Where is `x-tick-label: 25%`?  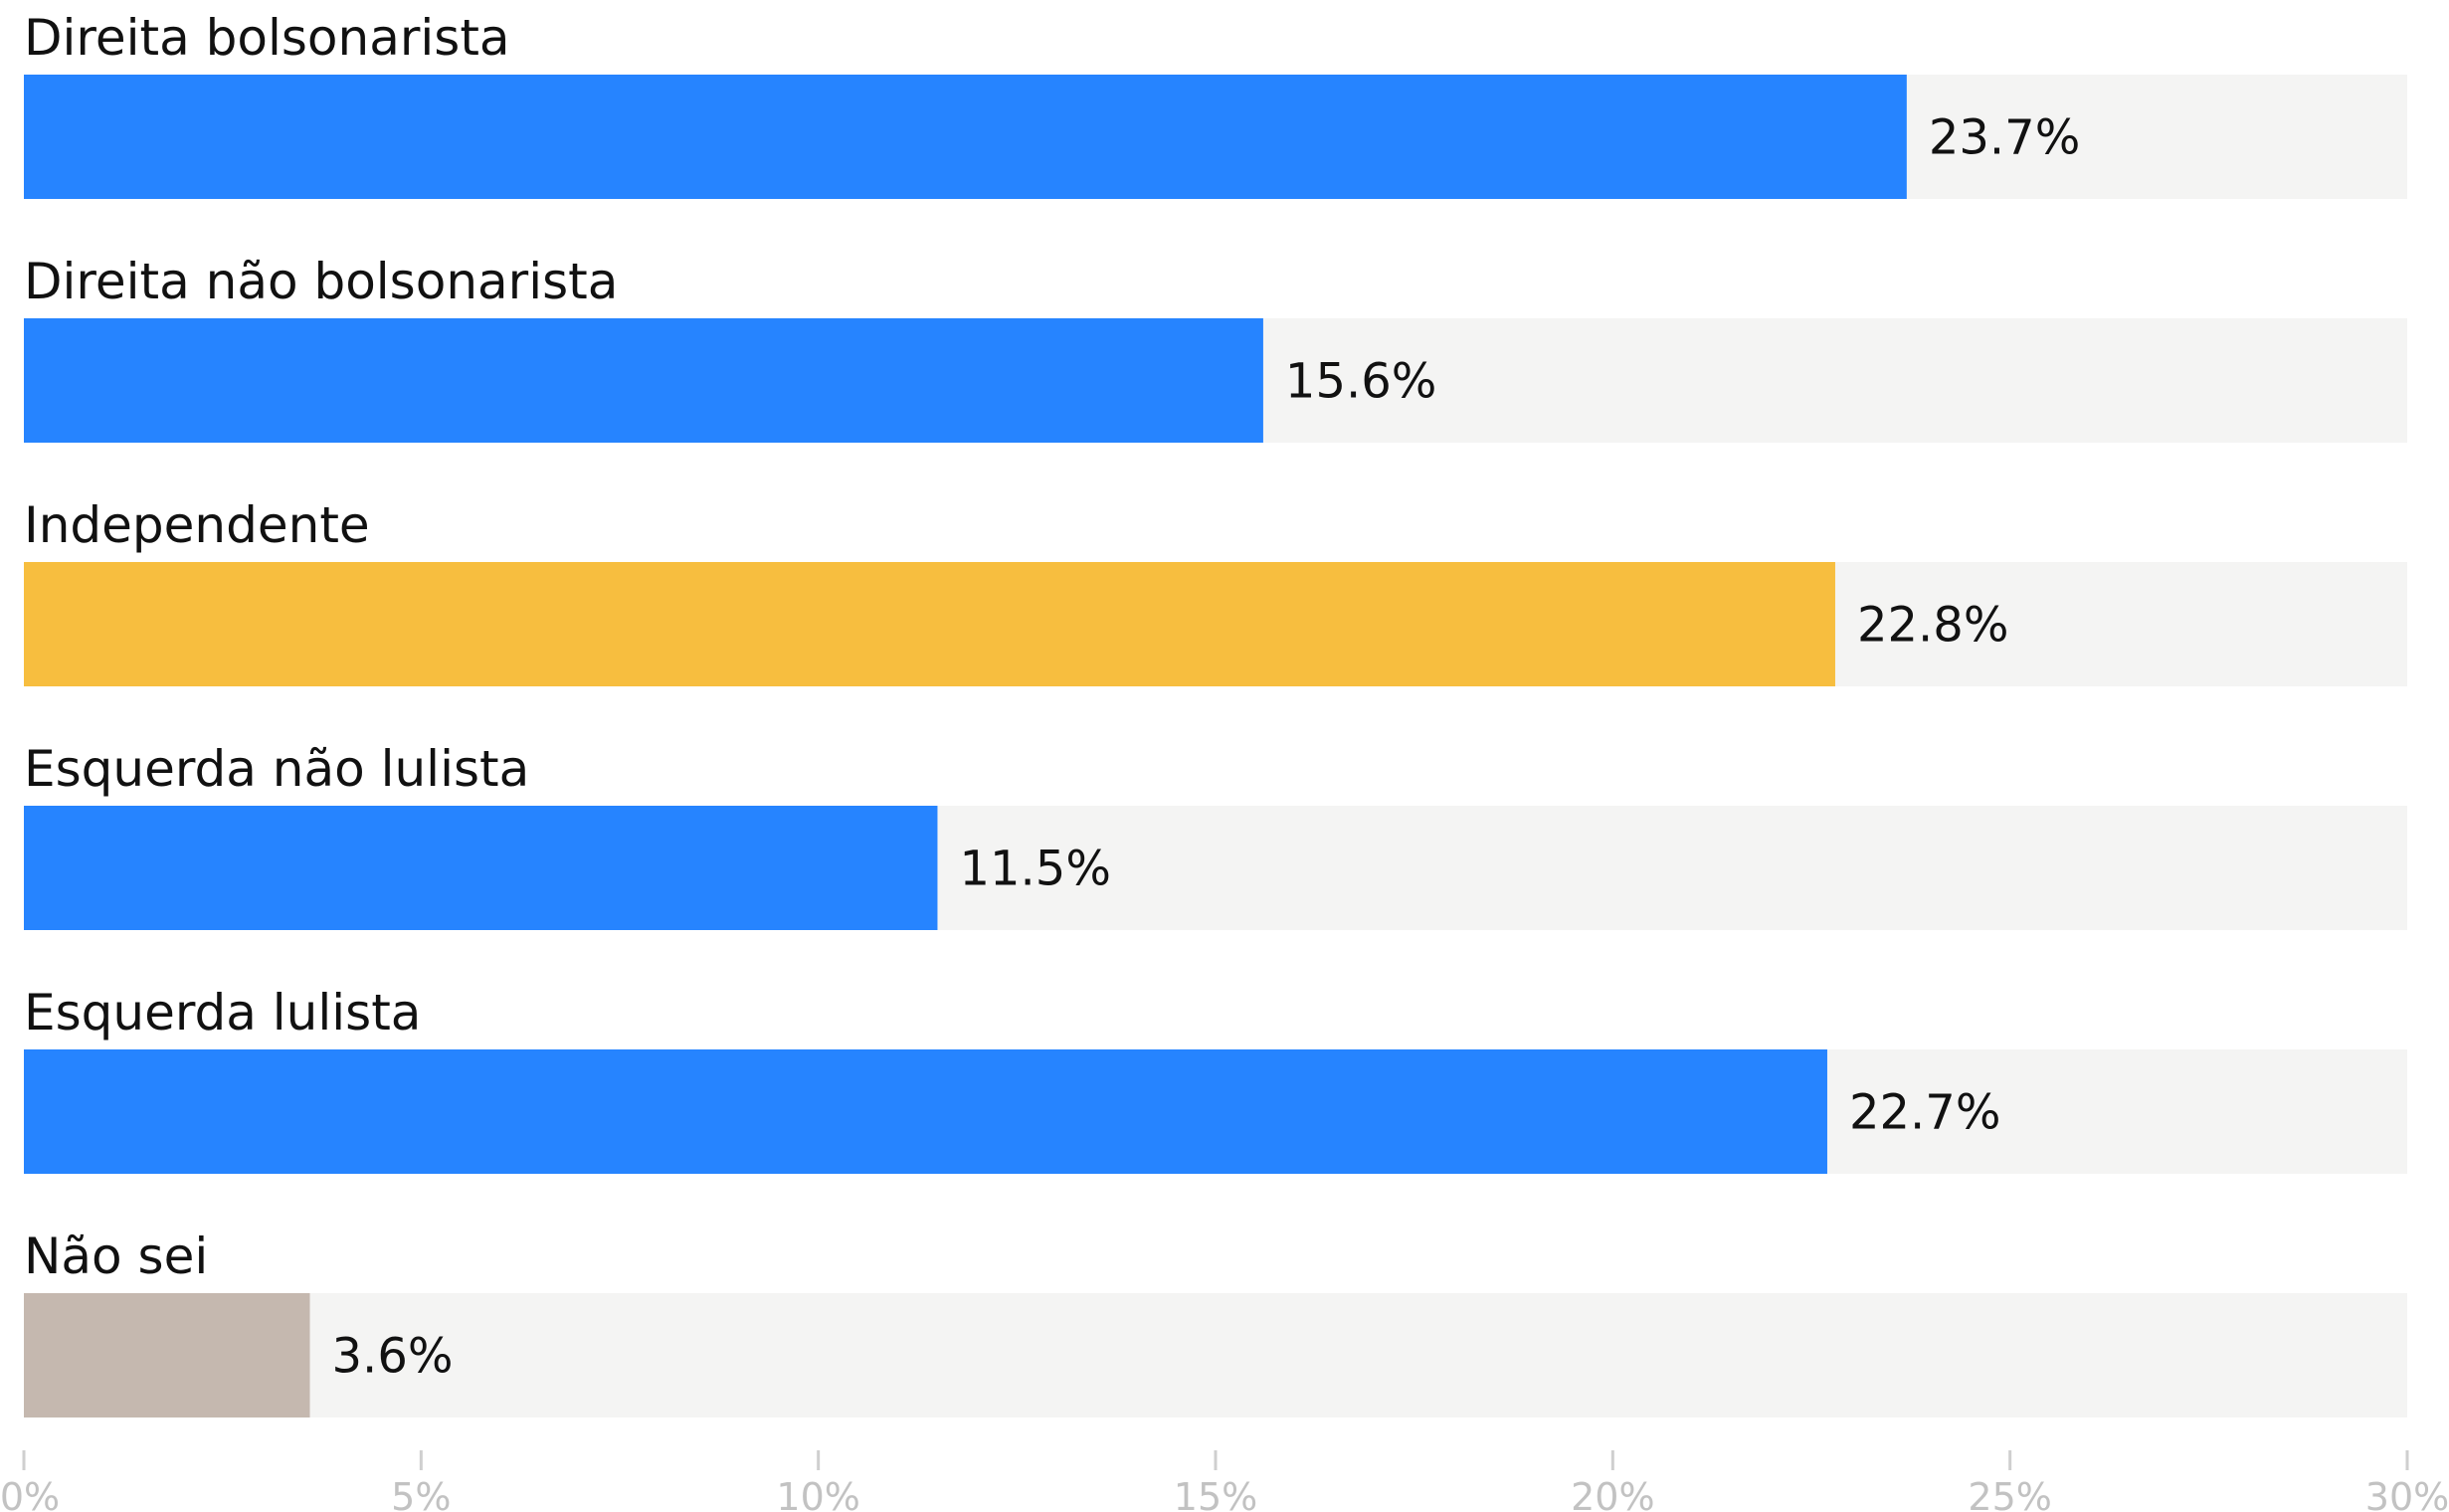 x-tick-label: 25% is located at coordinates (2009, 1493).